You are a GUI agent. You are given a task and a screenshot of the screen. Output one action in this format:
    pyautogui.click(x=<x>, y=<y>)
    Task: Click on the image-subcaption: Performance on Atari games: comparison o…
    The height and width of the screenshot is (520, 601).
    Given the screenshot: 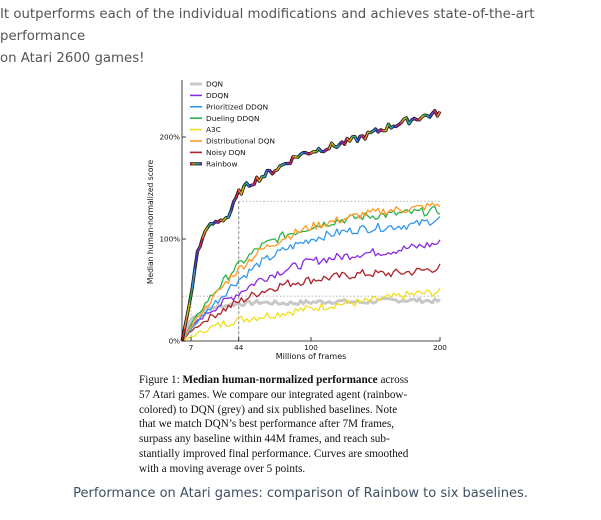 What is the action you would take?
    pyautogui.click(x=300, y=493)
    